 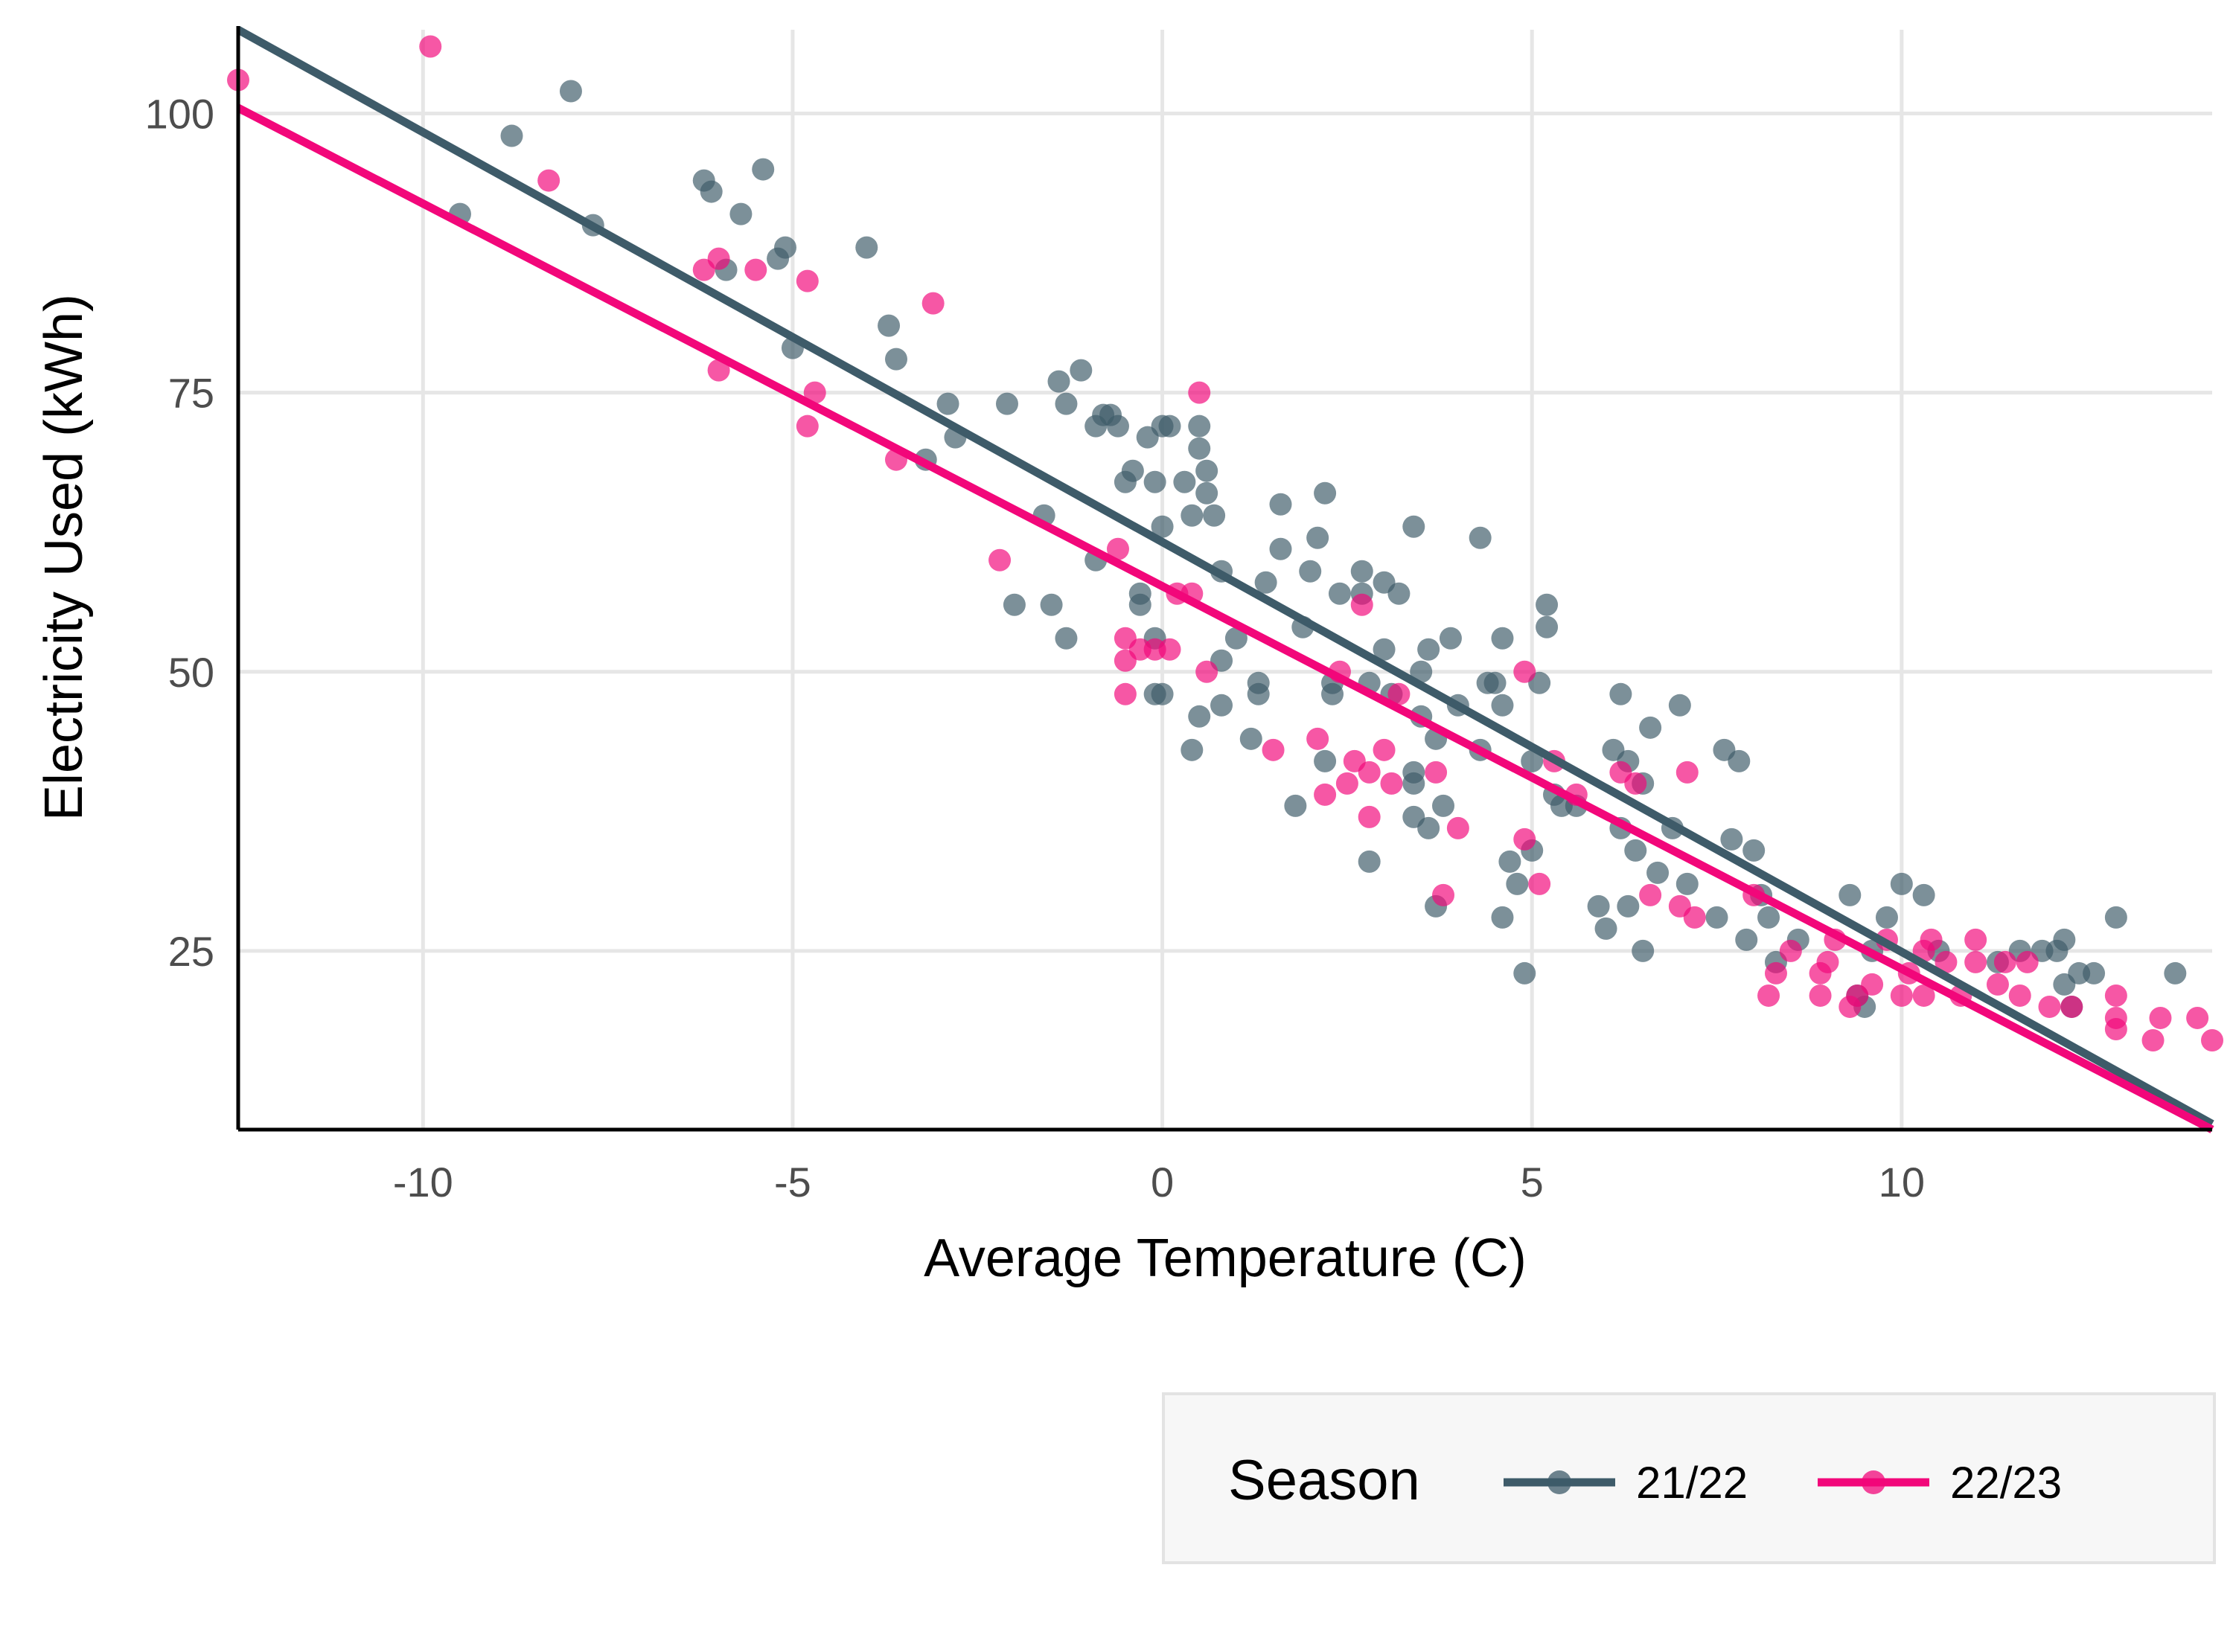 I want to click on x-tick-label: -5, so click(x=792, y=1182).